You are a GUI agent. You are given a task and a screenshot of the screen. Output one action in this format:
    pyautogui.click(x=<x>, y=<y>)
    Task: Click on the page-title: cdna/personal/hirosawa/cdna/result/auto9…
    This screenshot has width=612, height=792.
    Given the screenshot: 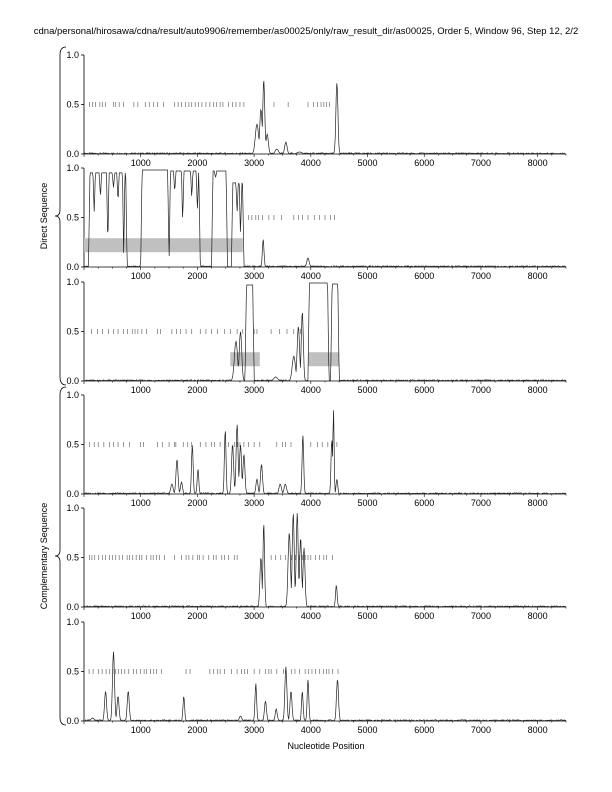 What is the action you would take?
    pyautogui.click(x=306, y=31)
    